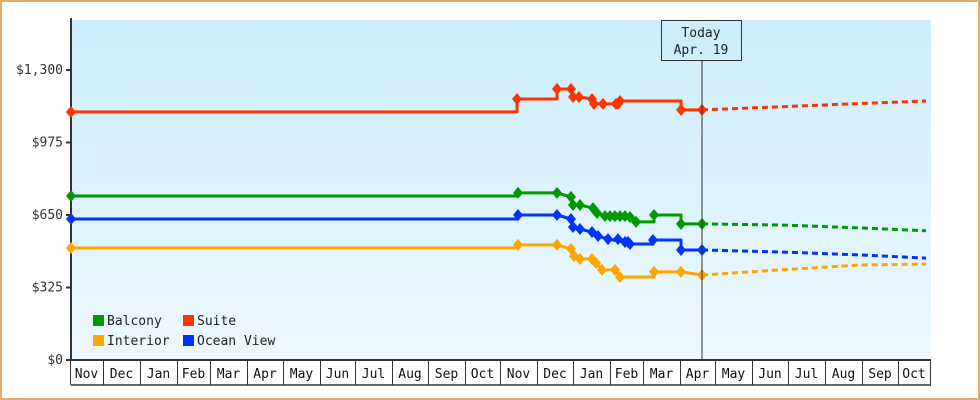 The height and width of the screenshot is (400, 980). What do you see at coordinates (47, 288) in the screenshot?
I see `y-tick-label: $325` at bounding box center [47, 288].